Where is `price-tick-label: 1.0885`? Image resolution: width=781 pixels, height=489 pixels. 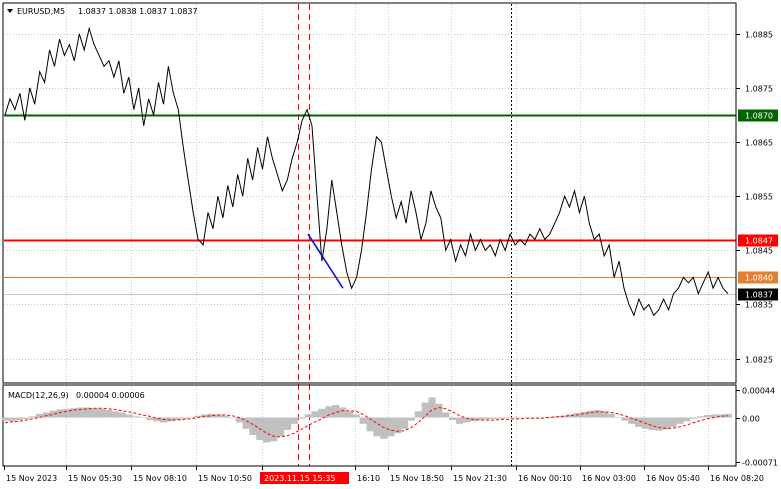
price-tick-label: 1.0885 is located at coordinates (759, 35).